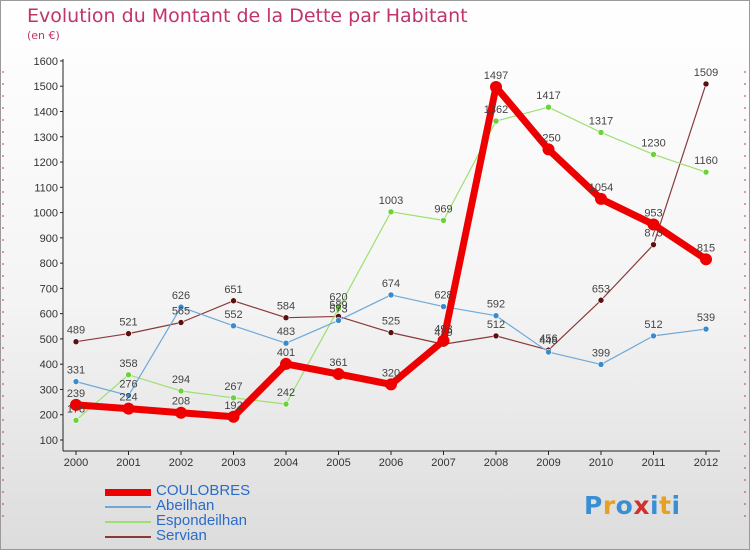  Describe the element at coordinates (49, 441) in the screenshot. I see `y-tick-label: 100` at that location.